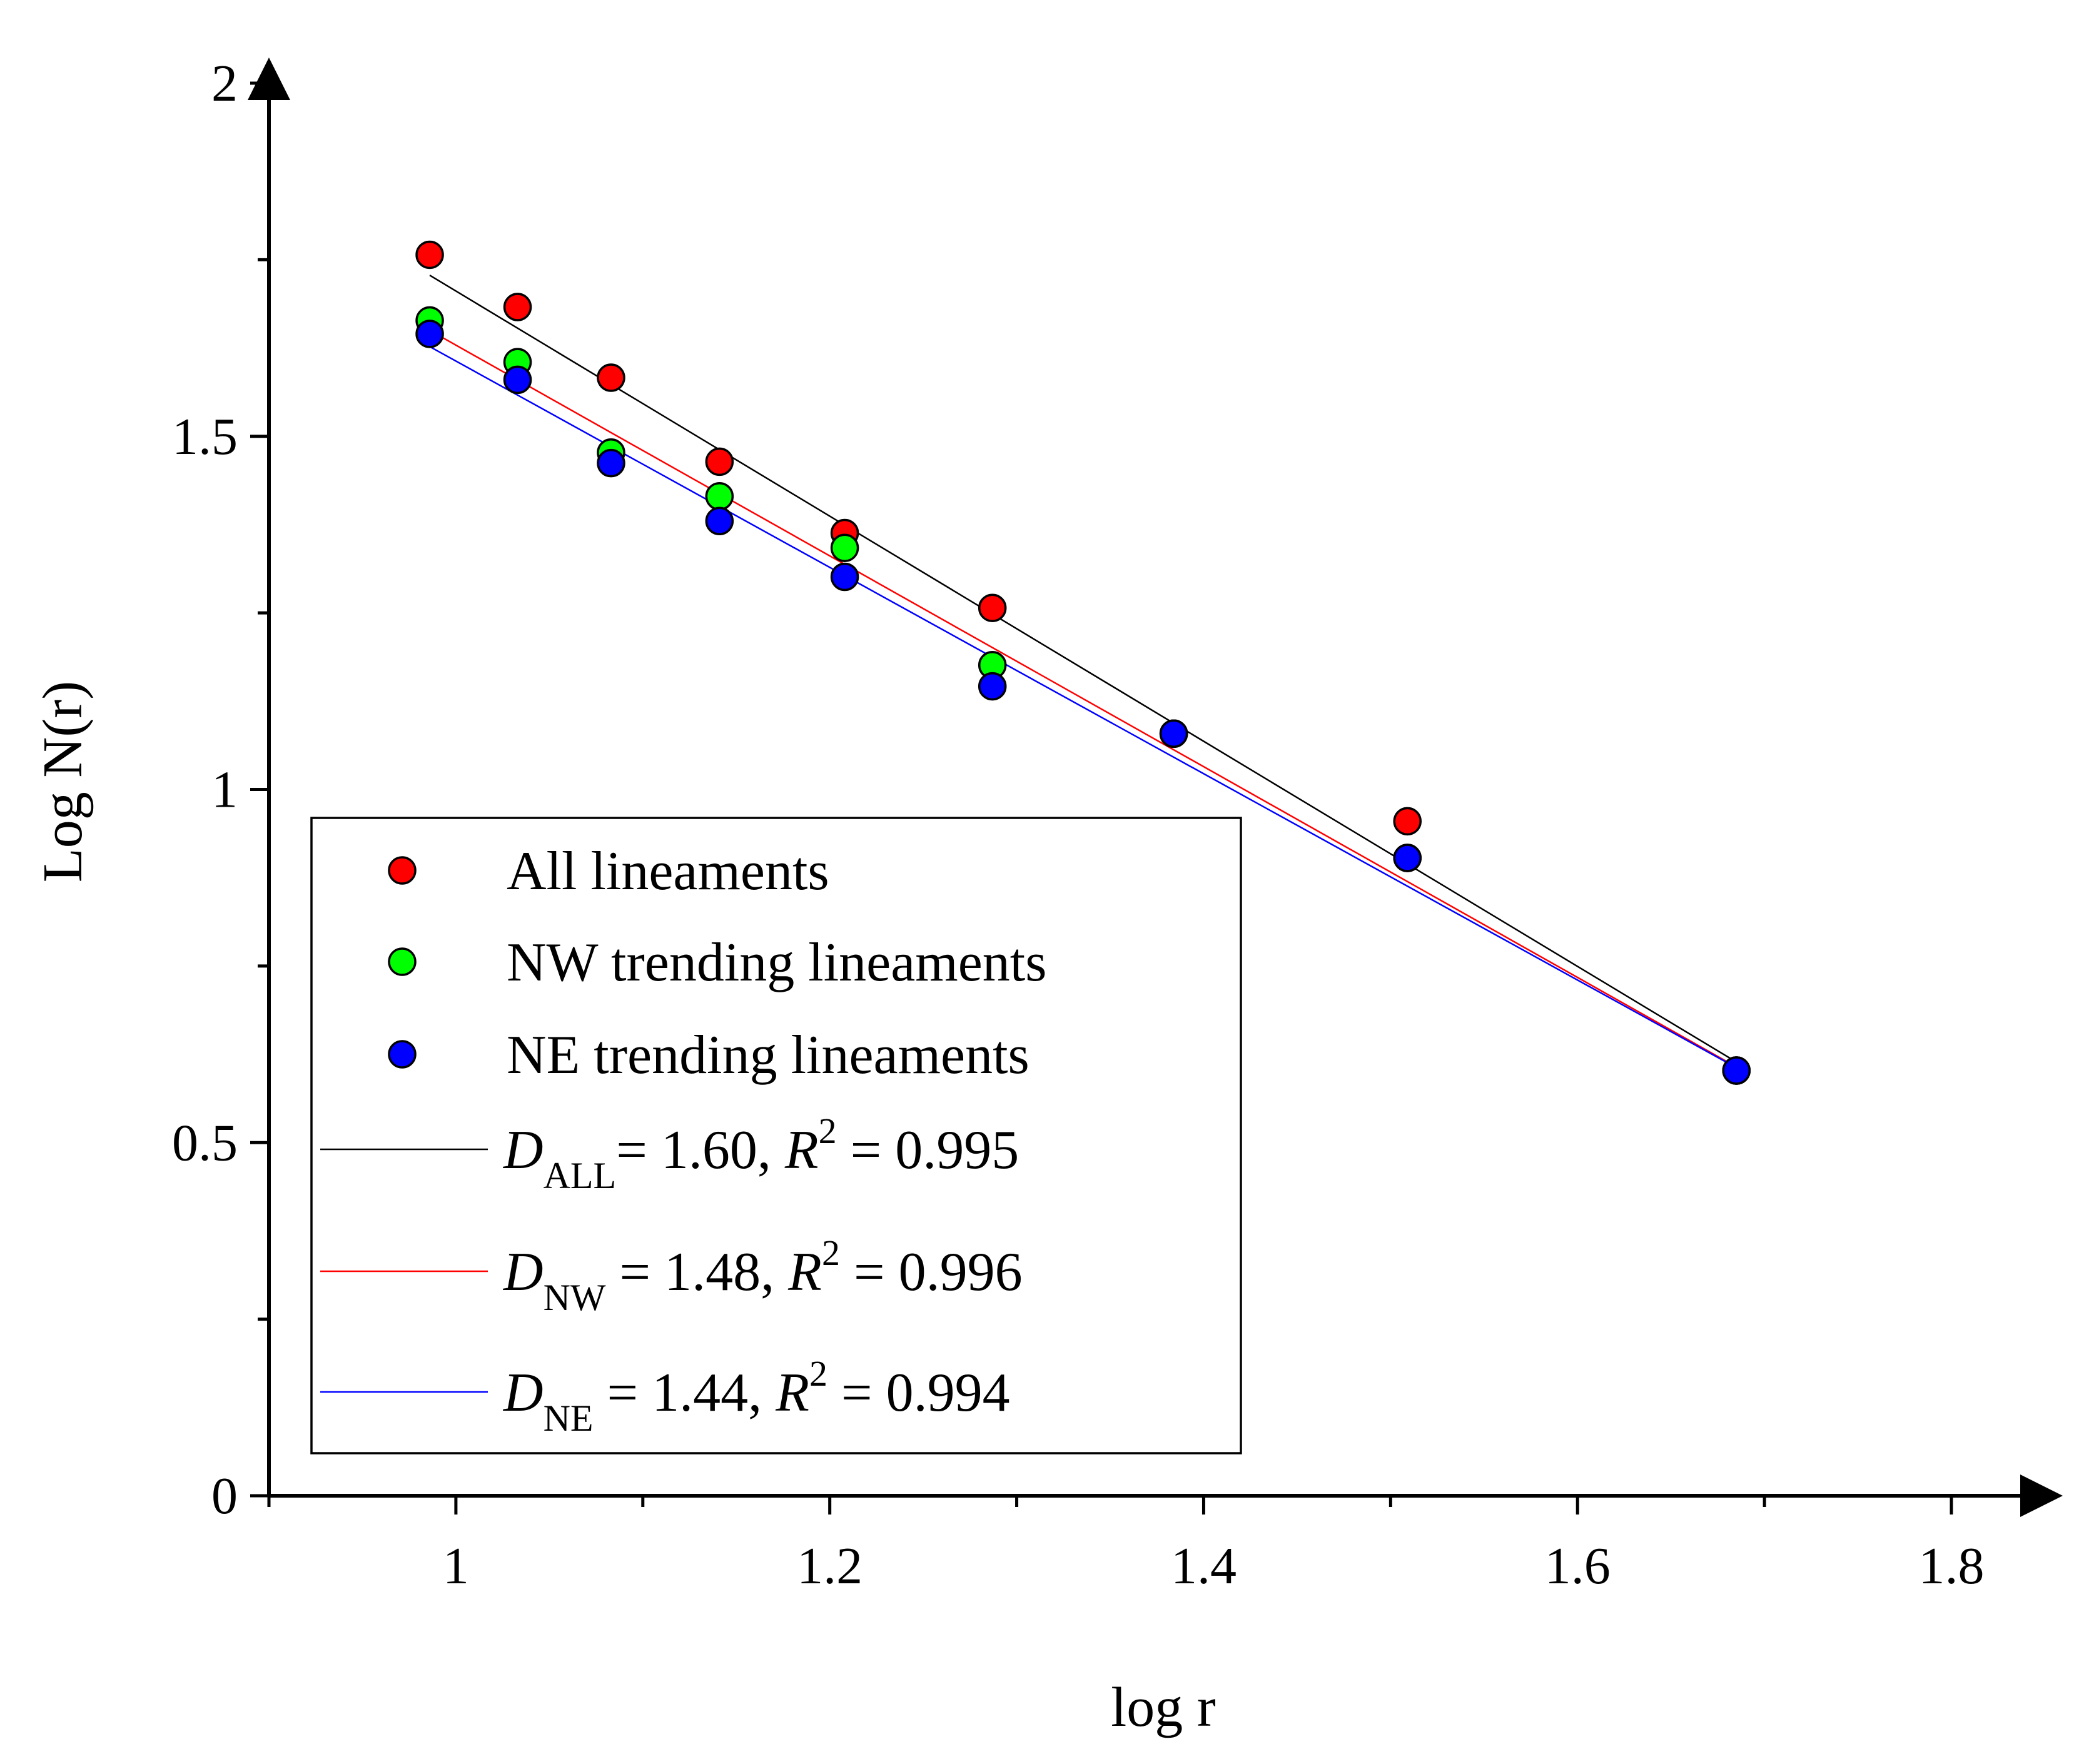 The width and height of the screenshot is (2074, 1764). What do you see at coordinates (756, 1396) in the screenshot?
I see `legend-fit-ne: DNE = 1.44, R2 = 0.994` at bounding box center [756, 1396].